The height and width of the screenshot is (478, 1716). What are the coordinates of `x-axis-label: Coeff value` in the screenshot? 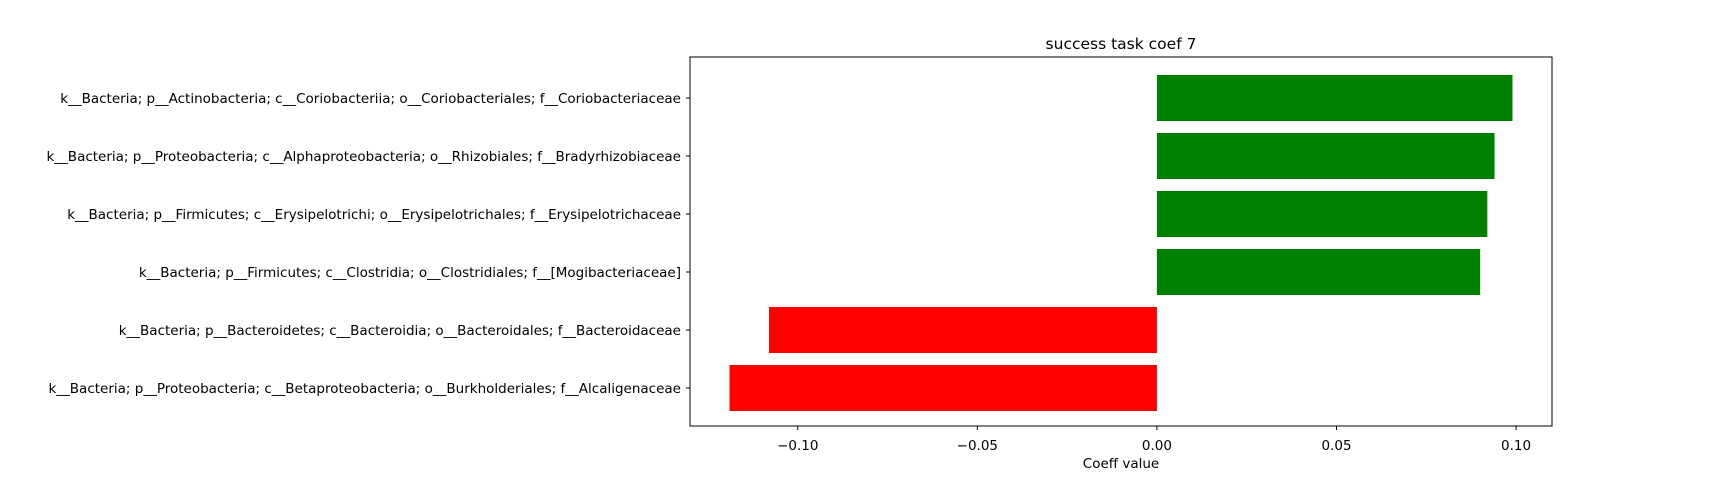 It's located at (1121, 464).